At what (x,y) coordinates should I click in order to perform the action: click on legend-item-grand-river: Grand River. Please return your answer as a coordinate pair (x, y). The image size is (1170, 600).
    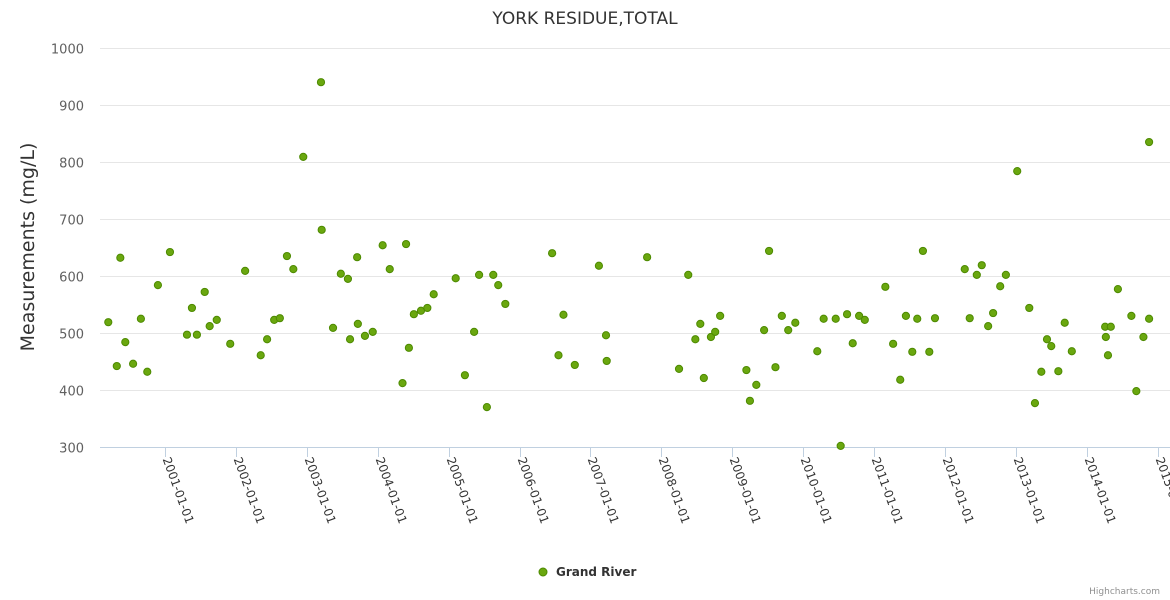
    Looking at the image, I should click on (587, 572).